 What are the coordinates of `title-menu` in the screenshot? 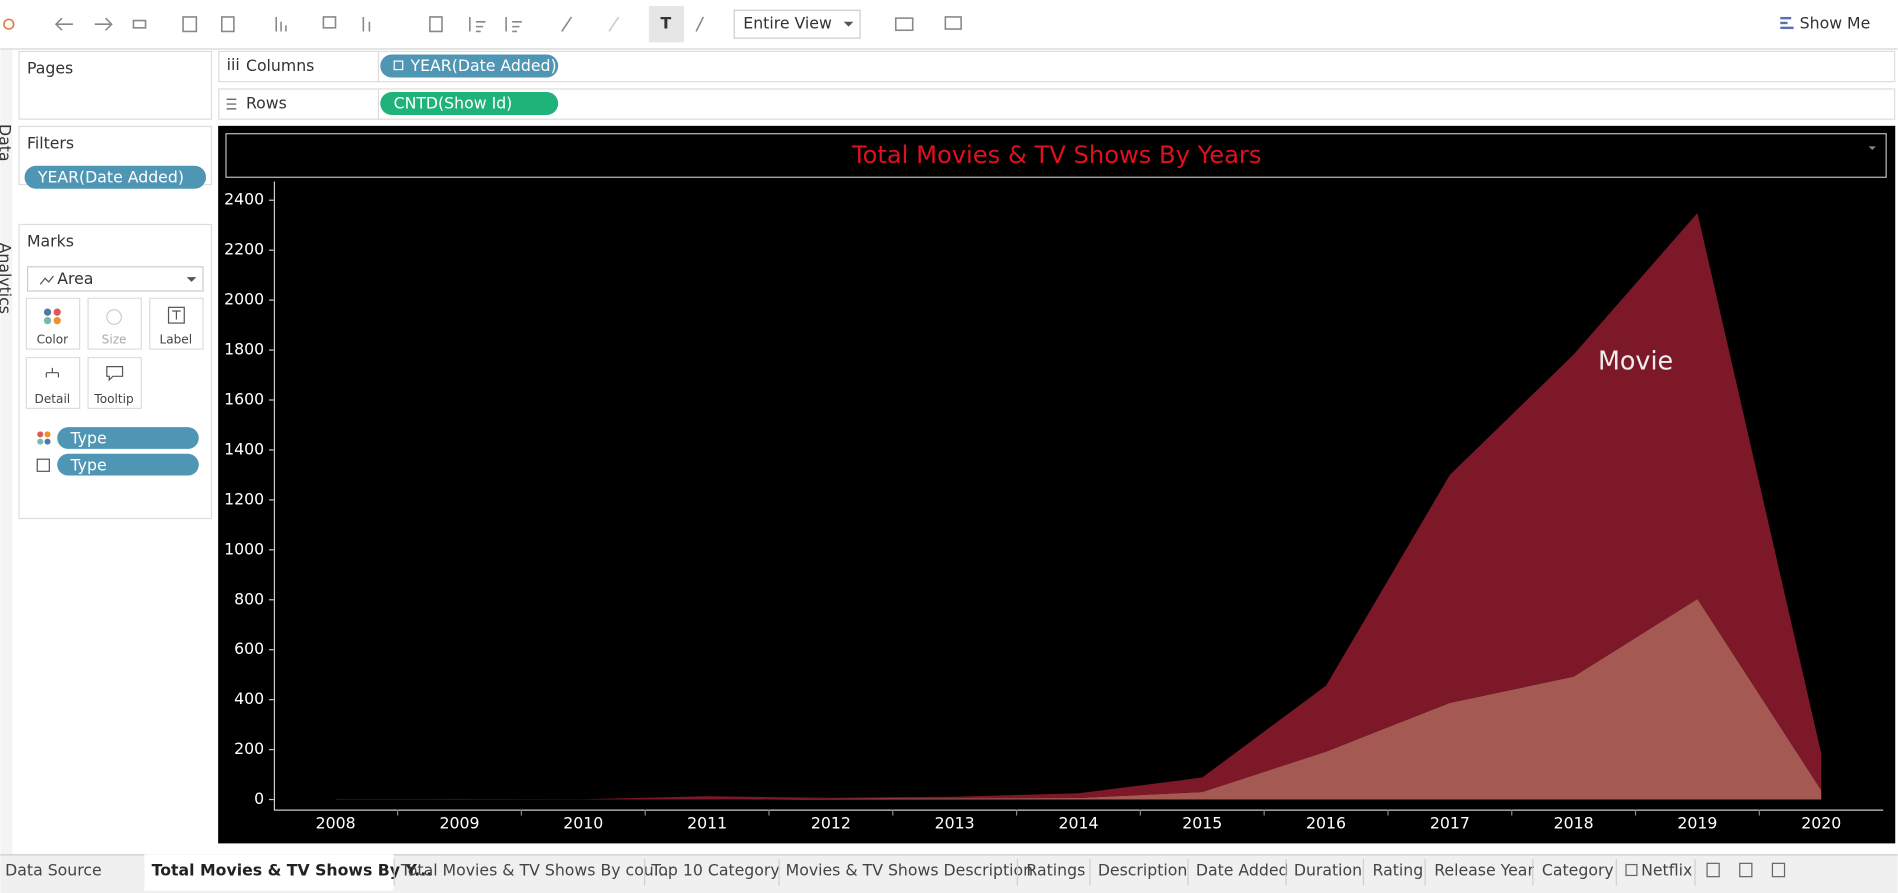 It's located at (1872, 148).